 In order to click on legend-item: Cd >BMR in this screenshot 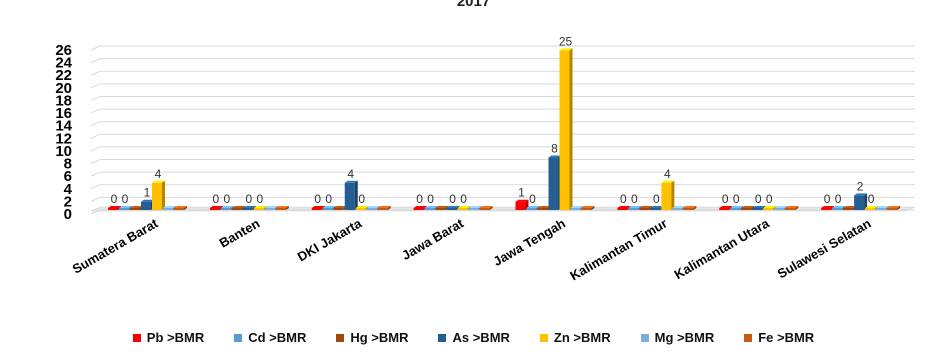, I will do `click(270, 337)`.